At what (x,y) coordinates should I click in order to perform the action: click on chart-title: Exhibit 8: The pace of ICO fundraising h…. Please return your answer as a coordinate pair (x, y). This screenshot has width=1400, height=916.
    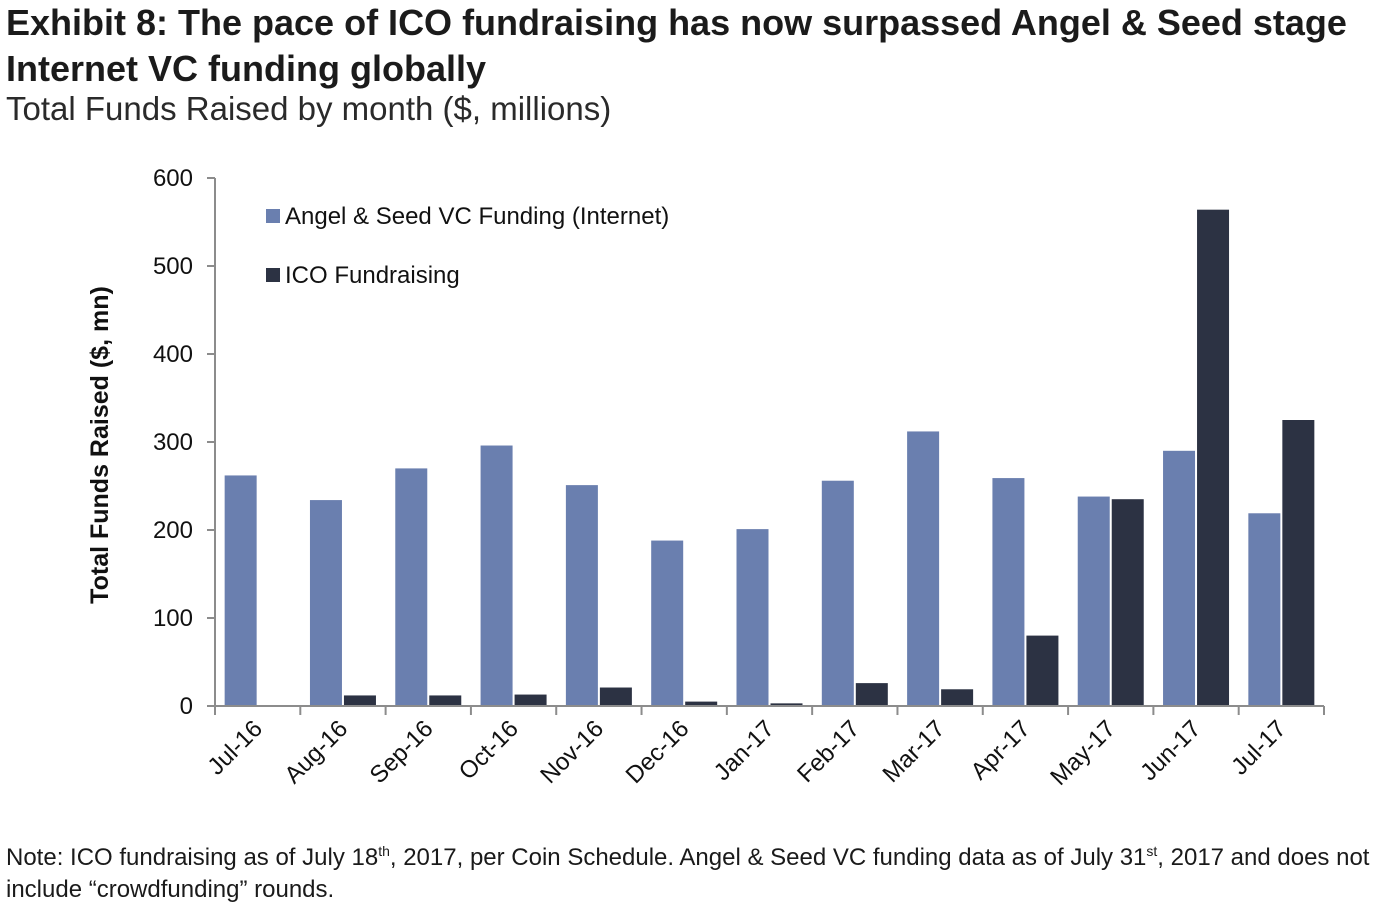
    Looking at the image, I should click on (676, 45).